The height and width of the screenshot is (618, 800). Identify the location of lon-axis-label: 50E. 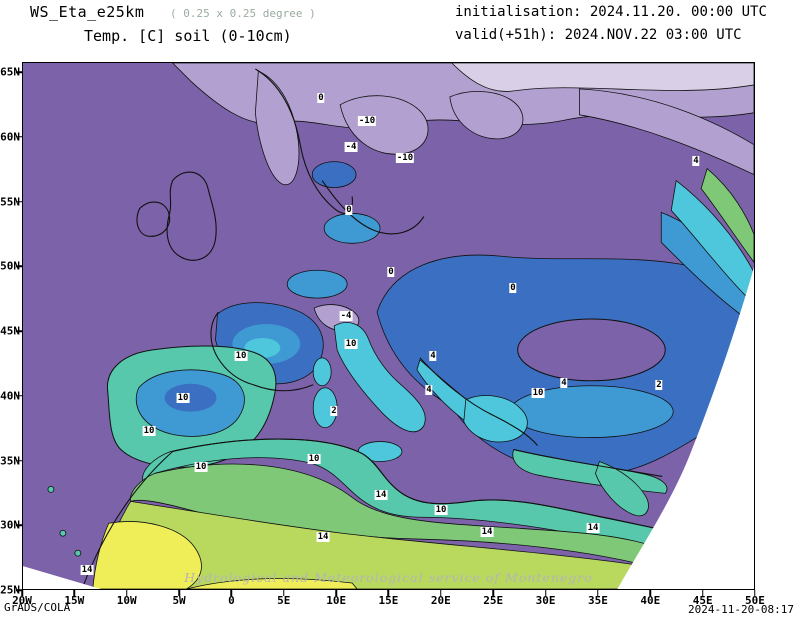
(755, 600).